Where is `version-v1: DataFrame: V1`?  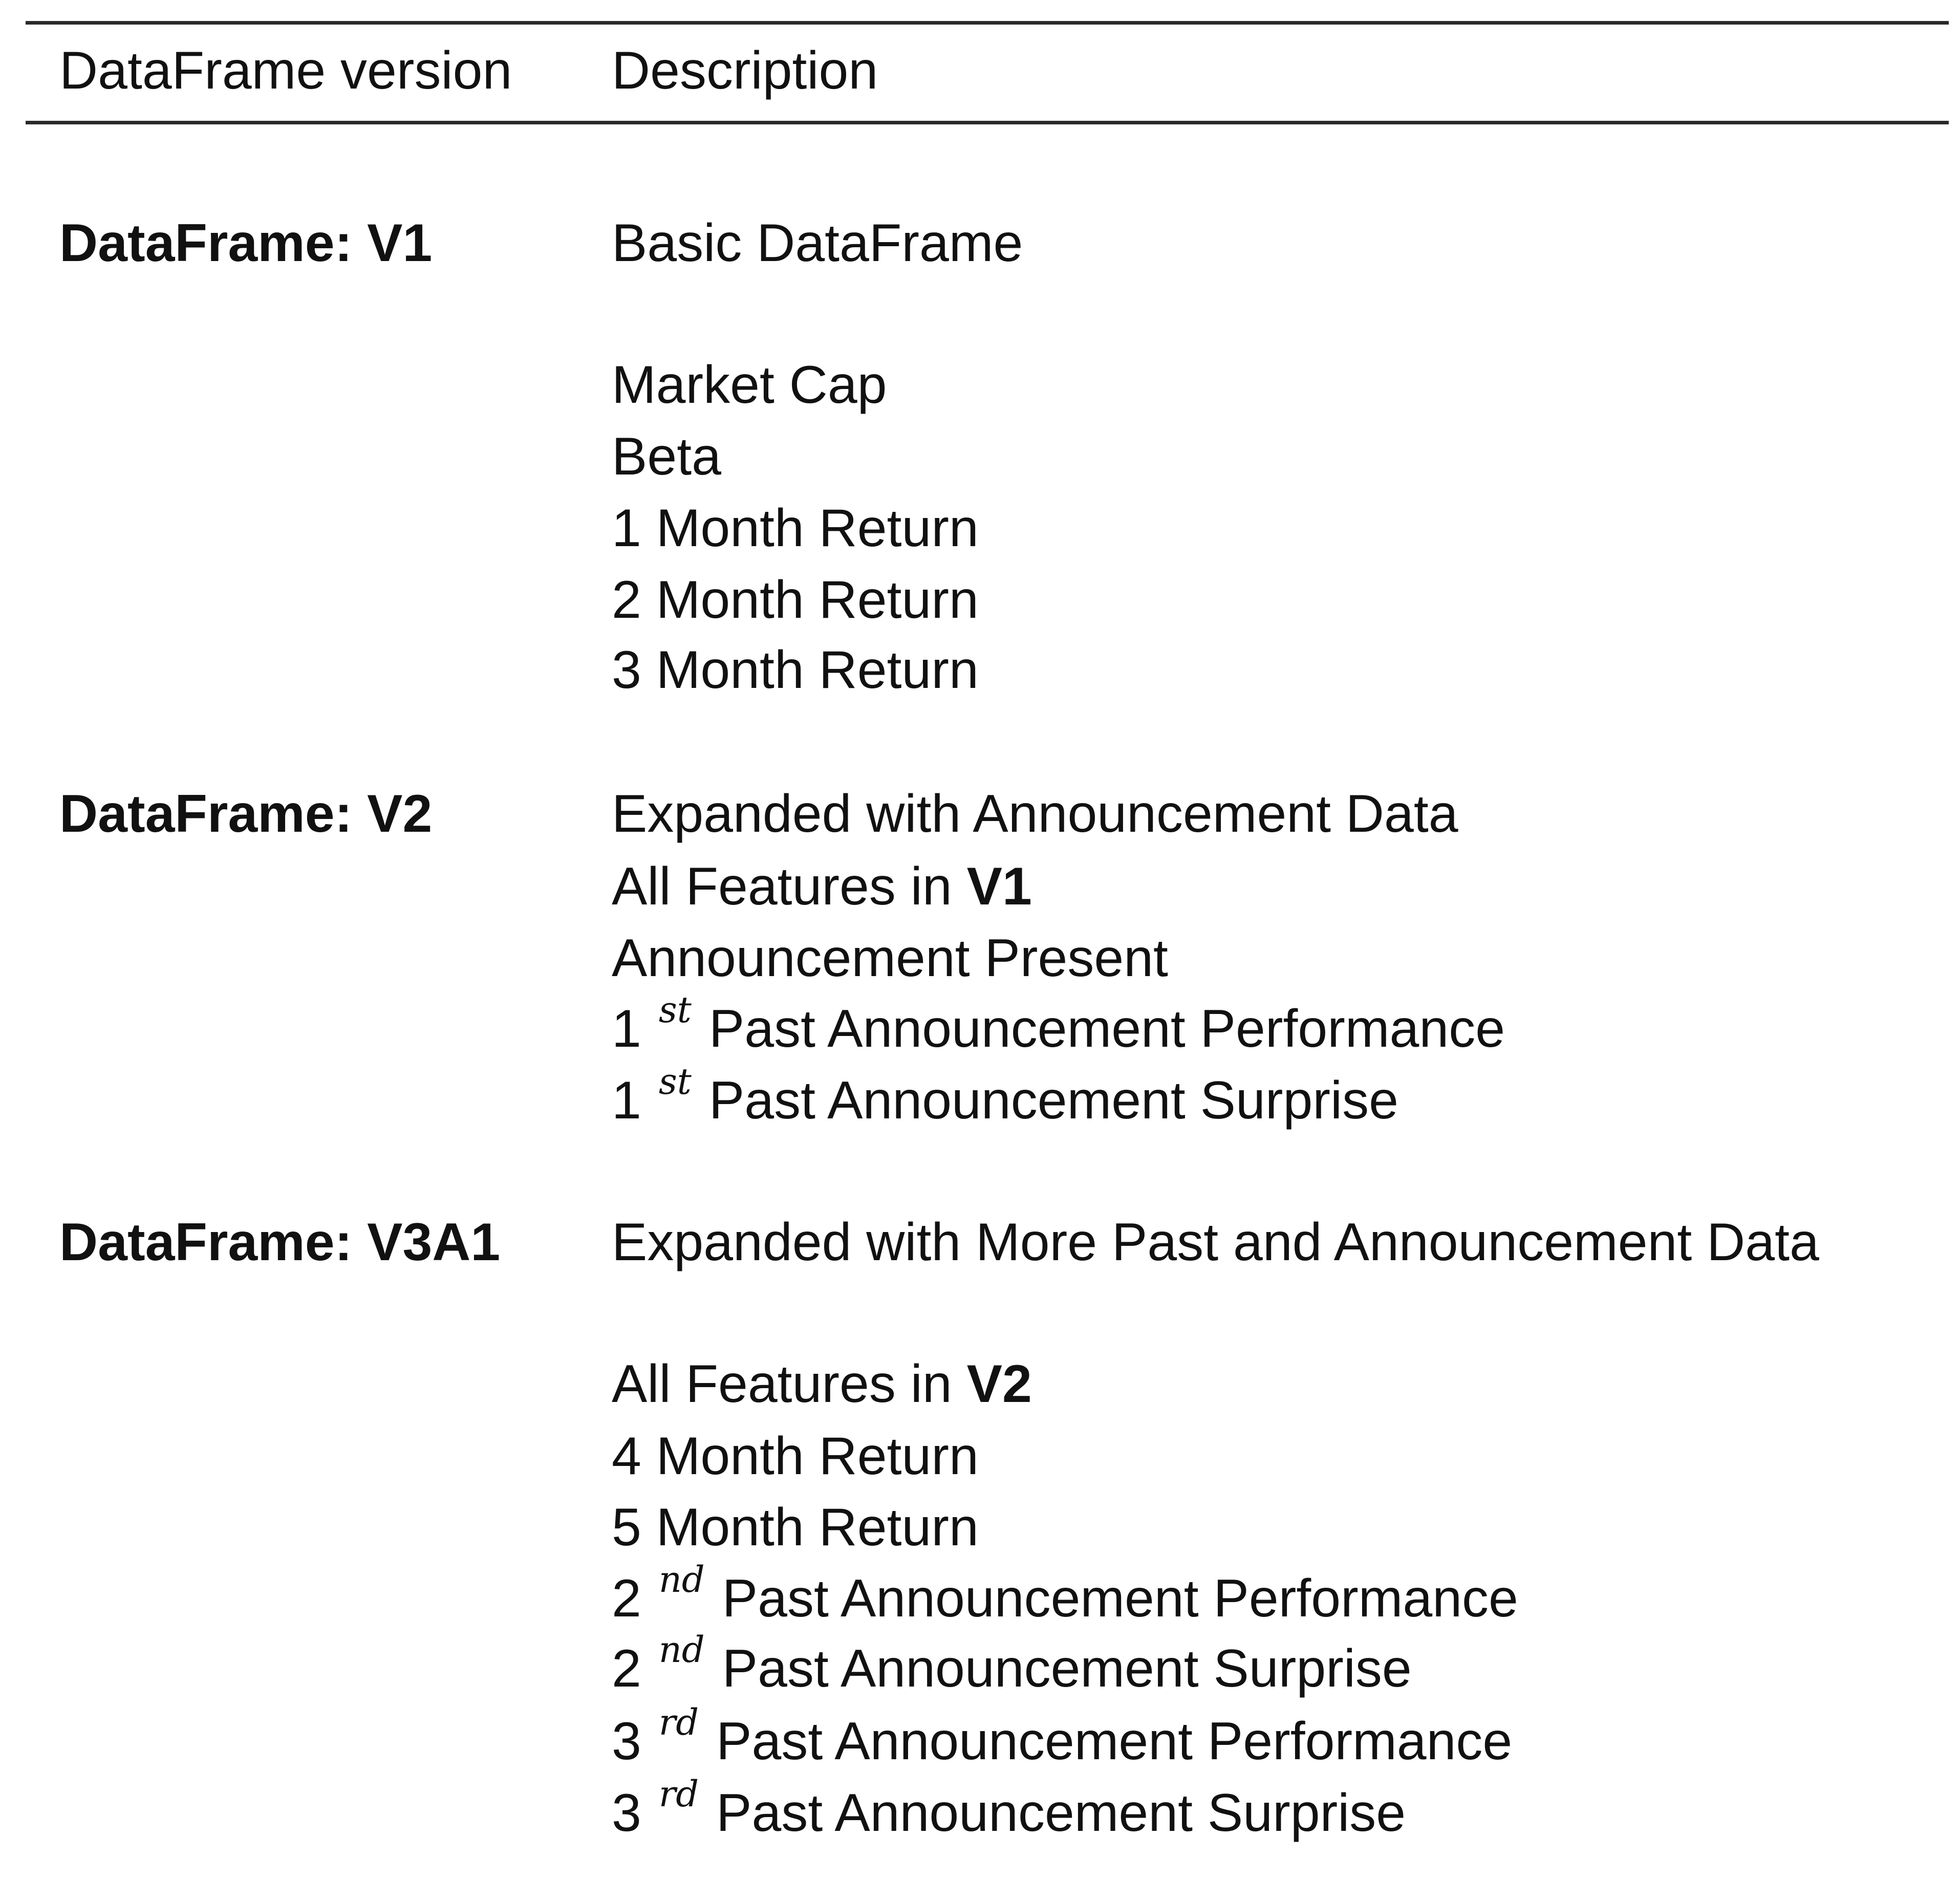 version-v1: DataFrame: V1 is located at coordinates (246, 243).